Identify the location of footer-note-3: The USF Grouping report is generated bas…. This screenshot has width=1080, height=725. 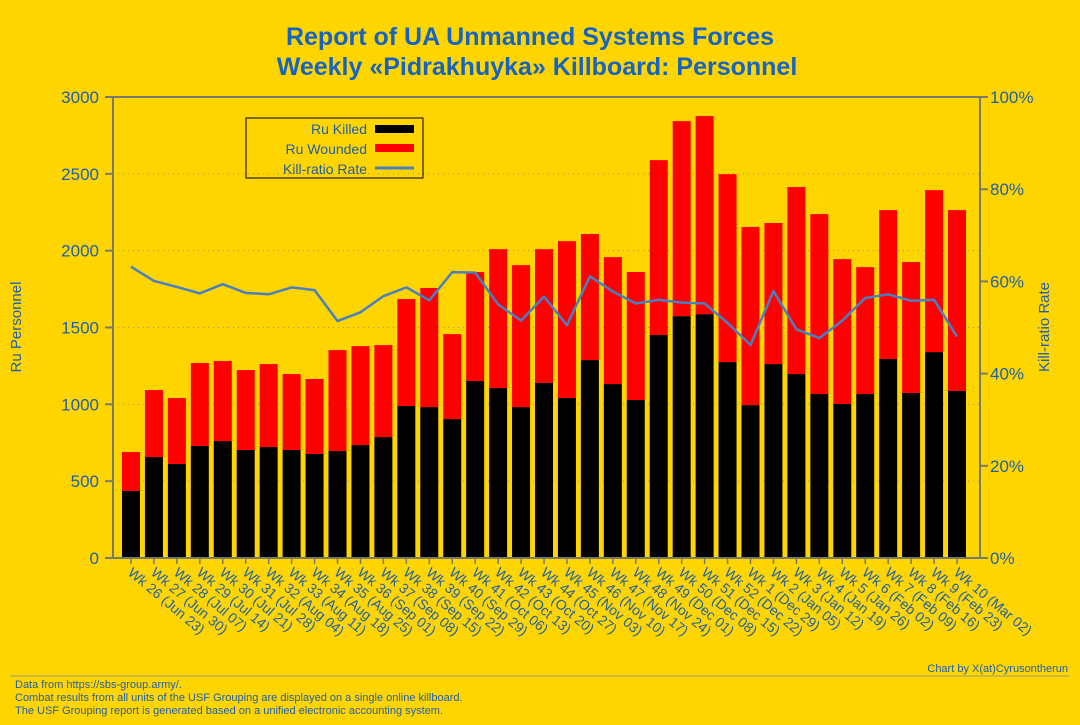
(229, 711).